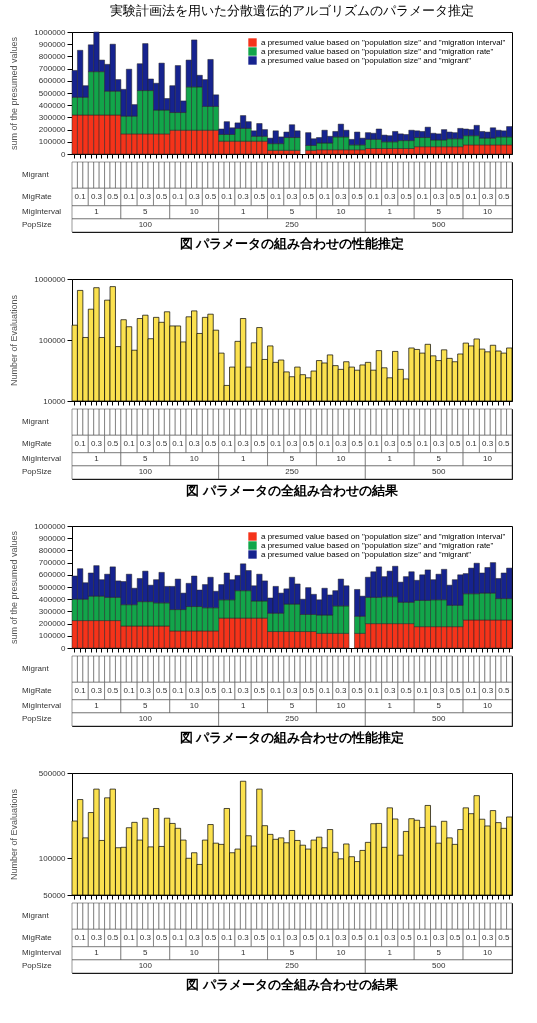 This screenshot has height=1023, width=537. Describe the element at coordinates (292, 10) in the screenshot. I see `chart-title: 実験計画法を用いた分散遺伝的アルゴリズムのパラメータ推定` at that location.